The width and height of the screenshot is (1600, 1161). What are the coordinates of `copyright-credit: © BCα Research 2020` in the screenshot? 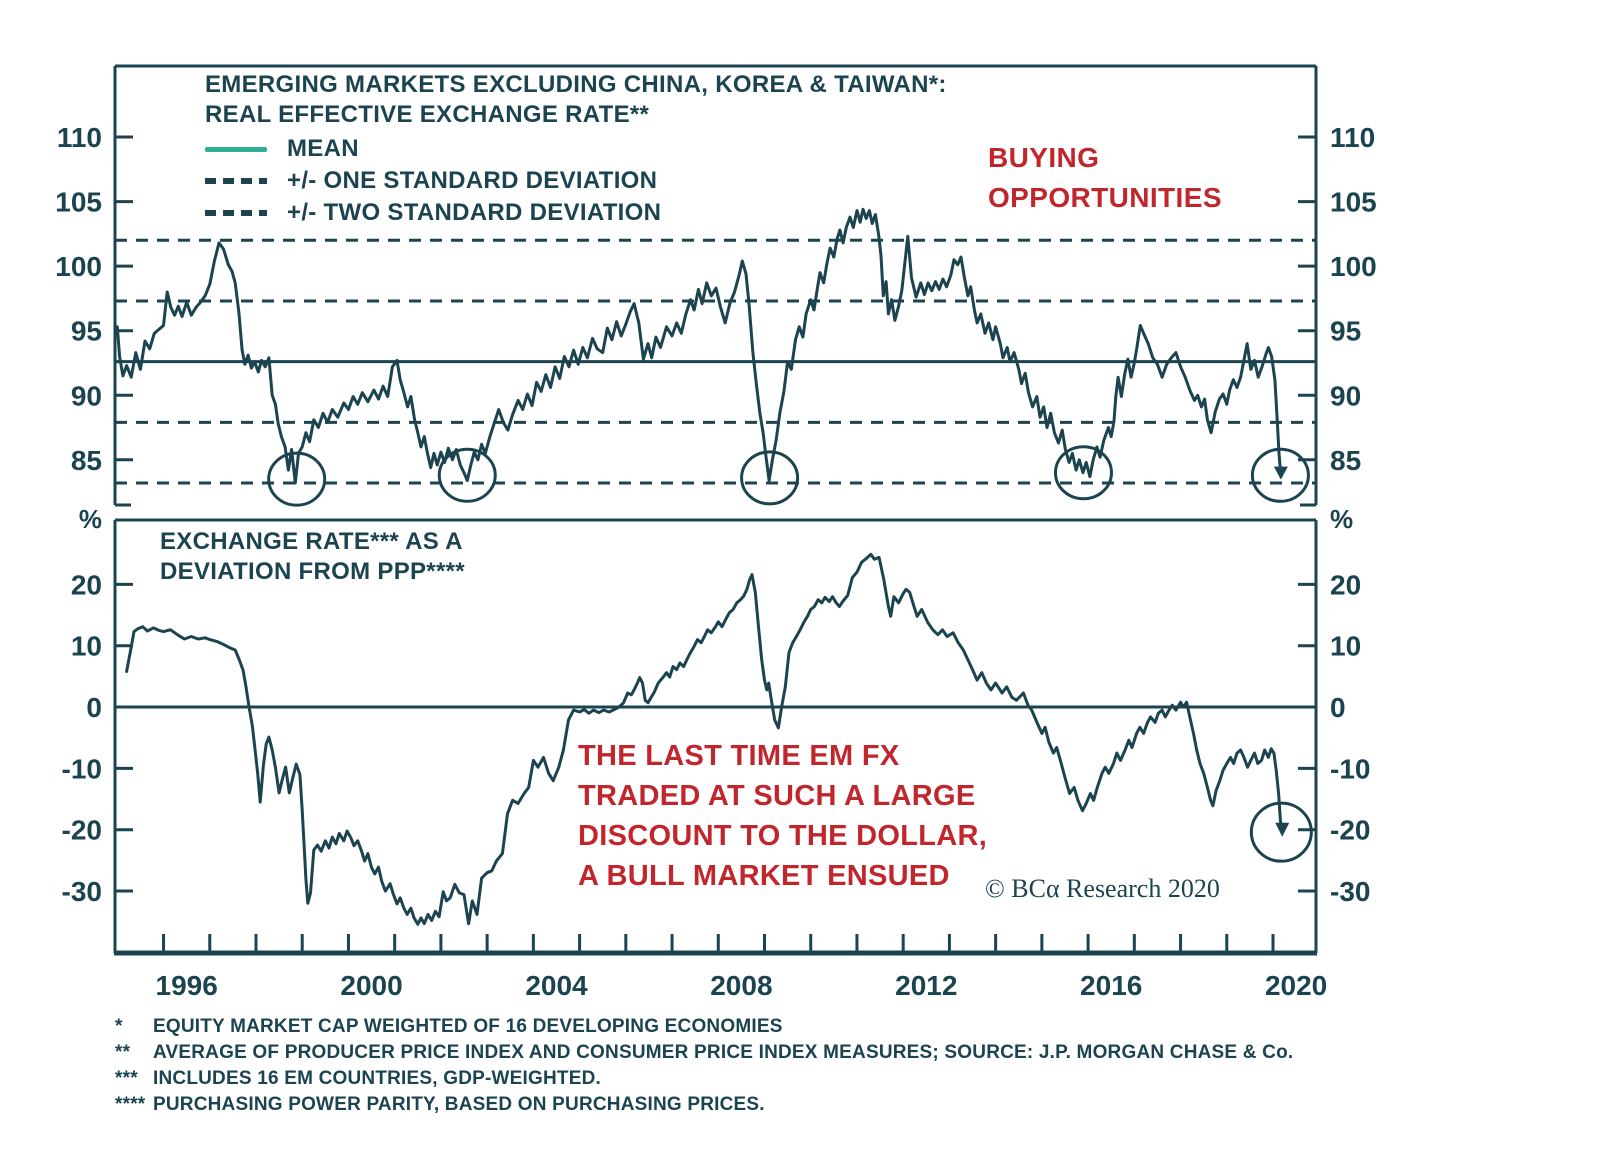 It's located at (1102, 888).